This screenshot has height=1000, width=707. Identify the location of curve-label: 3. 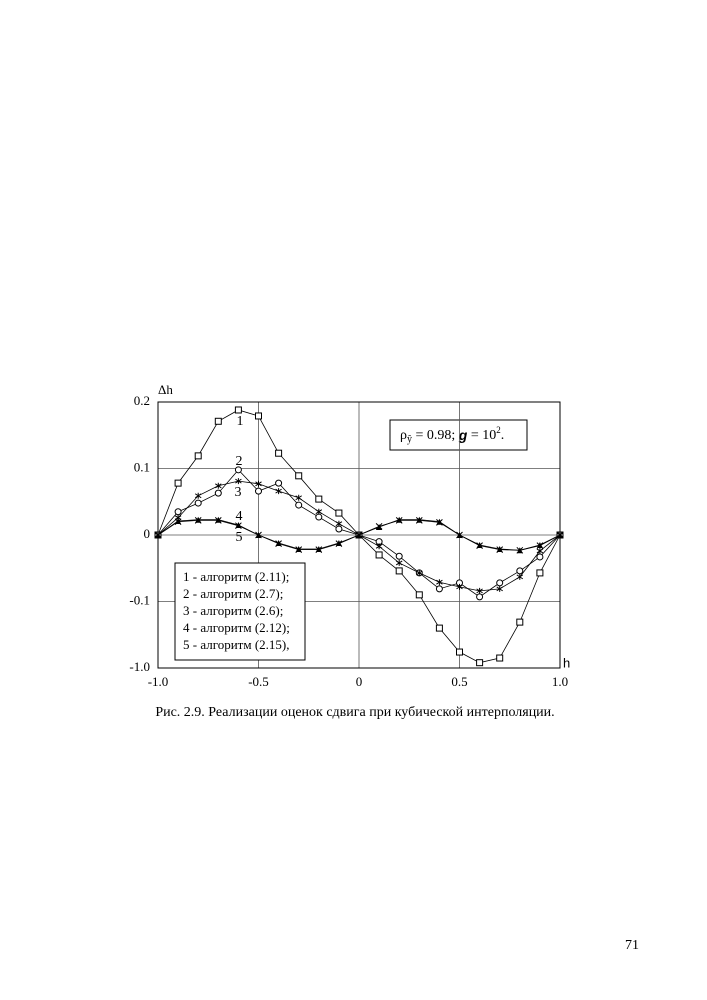
(238, 492).